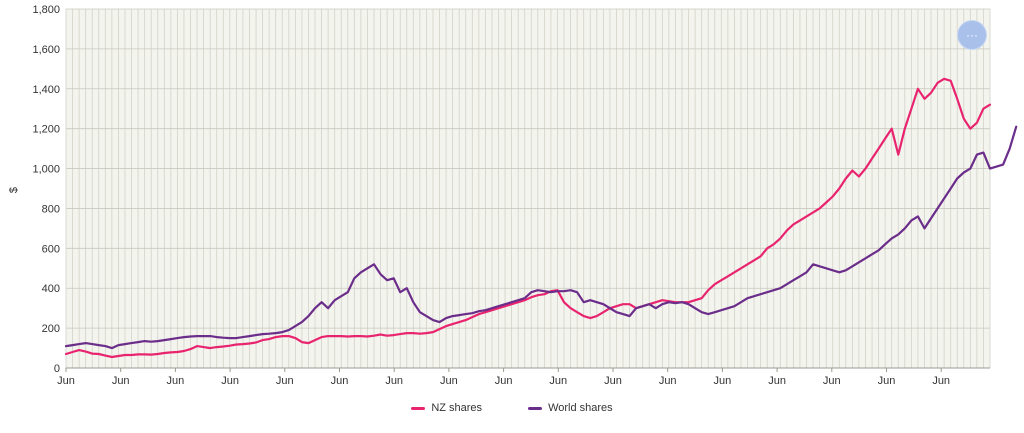  I want to click on legend: NZ shares World shares, so click(512, 408).